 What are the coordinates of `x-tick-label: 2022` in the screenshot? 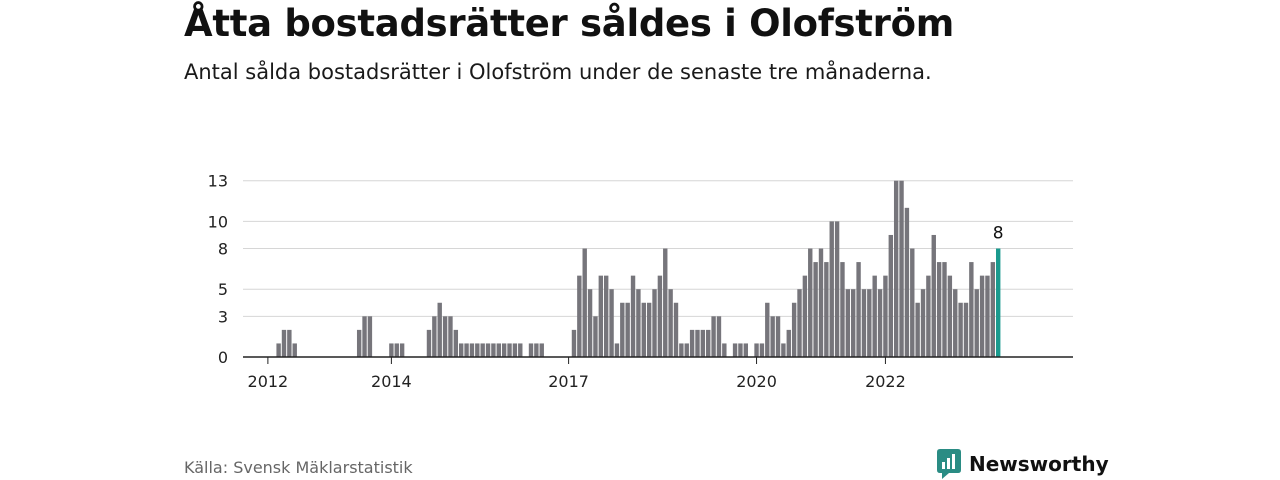 It's located at (885, 381).